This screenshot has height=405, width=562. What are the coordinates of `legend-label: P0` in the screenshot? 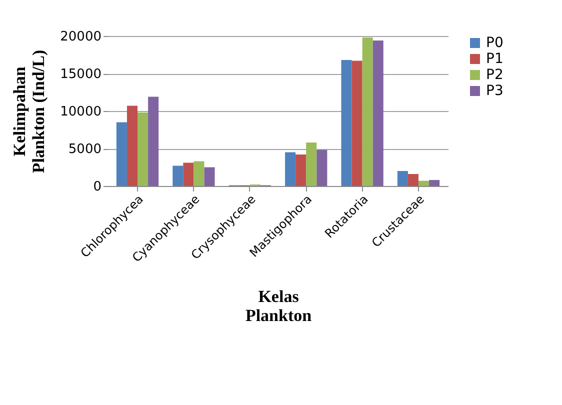 It's located at (495, 43).